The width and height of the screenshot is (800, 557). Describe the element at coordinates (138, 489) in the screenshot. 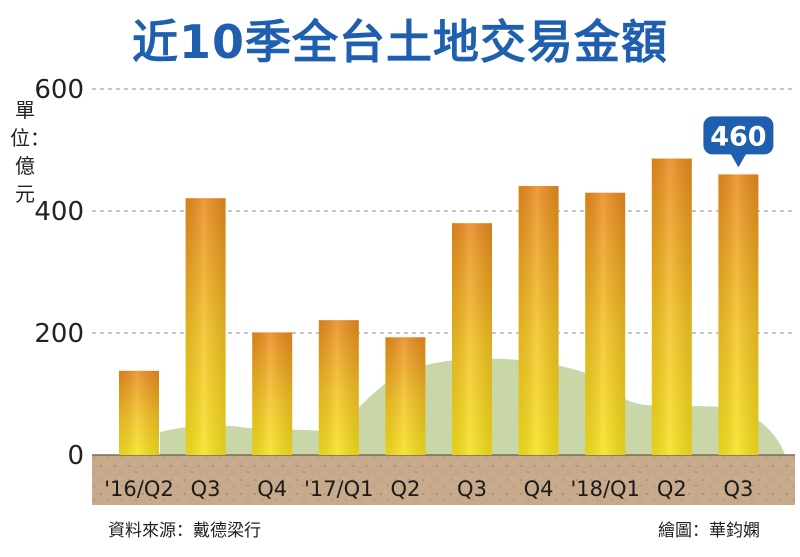

I see `x-tick-label: '16/Q2` at that location.